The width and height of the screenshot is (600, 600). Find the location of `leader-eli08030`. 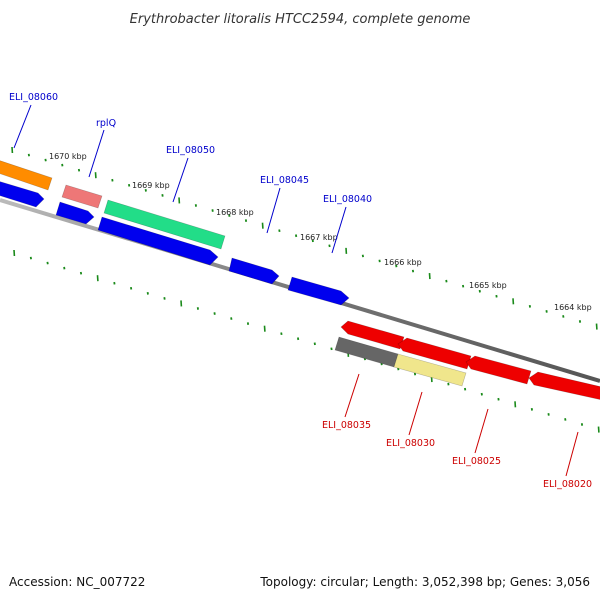

leader-eli08030 is located at coordinates (415, 413).